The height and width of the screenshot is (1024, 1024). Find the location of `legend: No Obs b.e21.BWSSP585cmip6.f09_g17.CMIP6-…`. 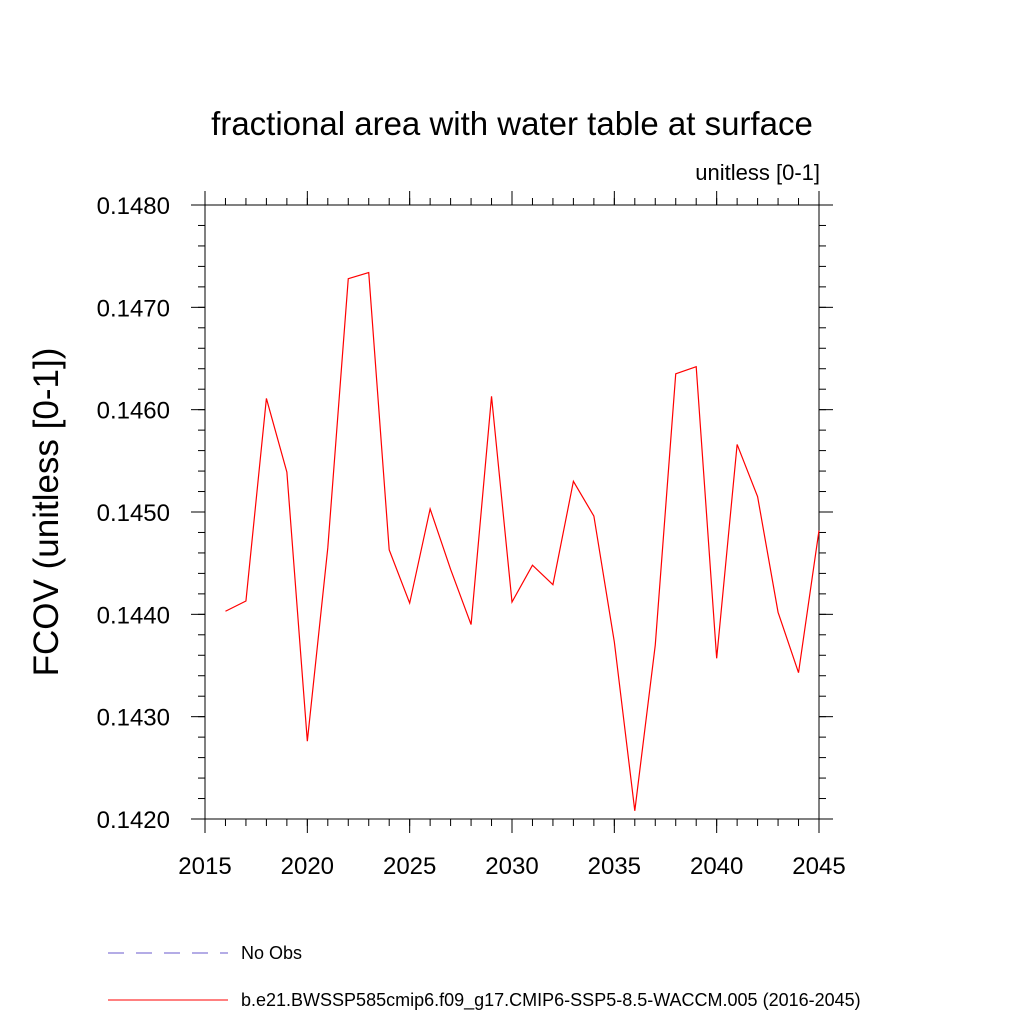

legend: No Obs b.e21.BWSSP585cmip6.f09_g17.CMIP6-… is located at coordinates (484, 977).